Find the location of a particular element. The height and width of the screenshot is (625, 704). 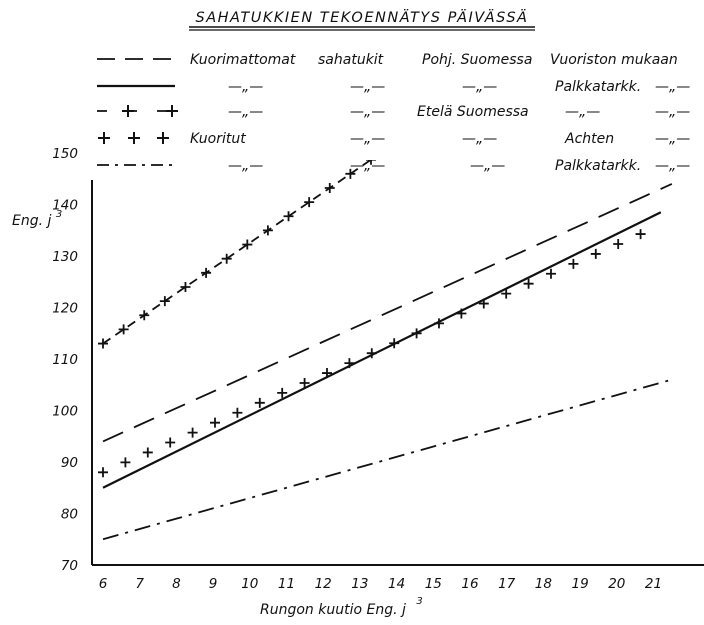

x-tick-label: 13 is located at coordinates (359, 584).